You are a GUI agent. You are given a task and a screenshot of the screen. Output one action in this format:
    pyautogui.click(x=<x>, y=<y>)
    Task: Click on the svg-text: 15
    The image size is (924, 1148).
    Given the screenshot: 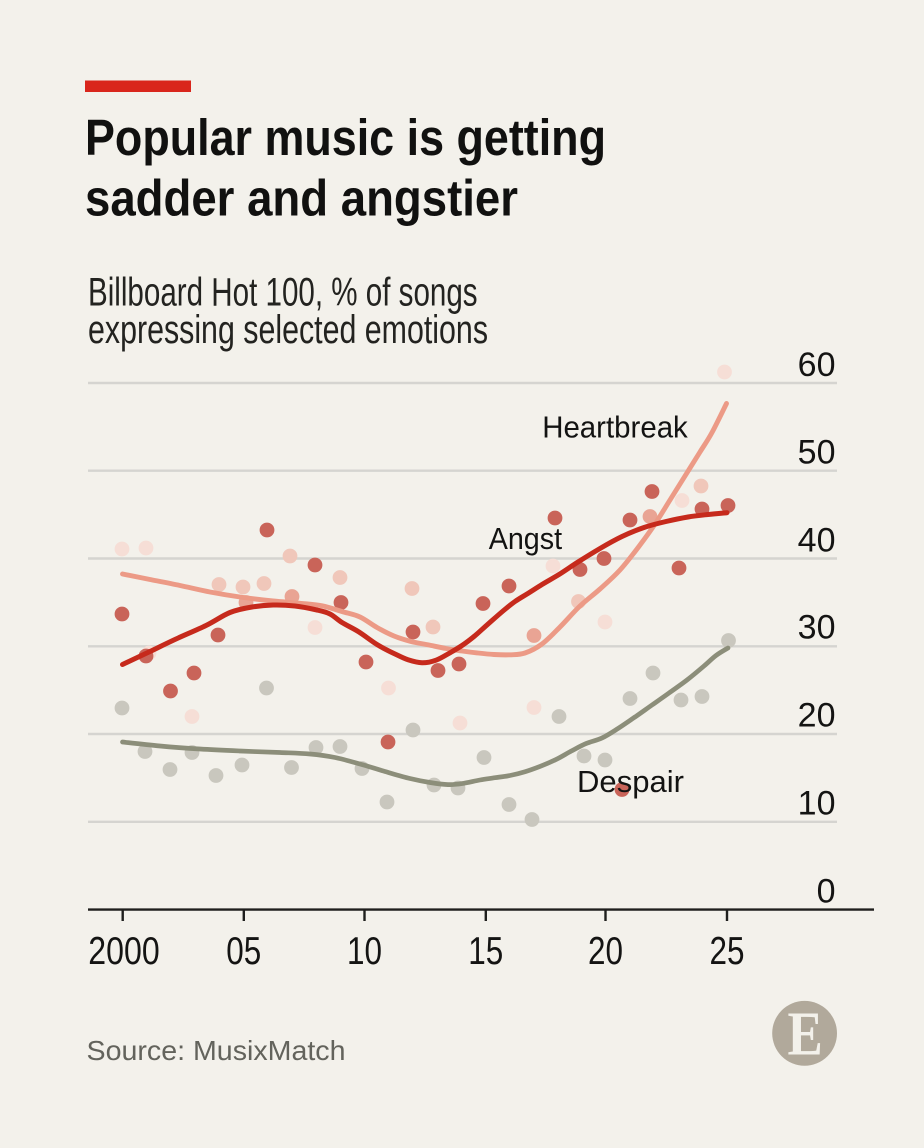 What is the action you would take?
    pyautogui.click(x=485, y=951)
    